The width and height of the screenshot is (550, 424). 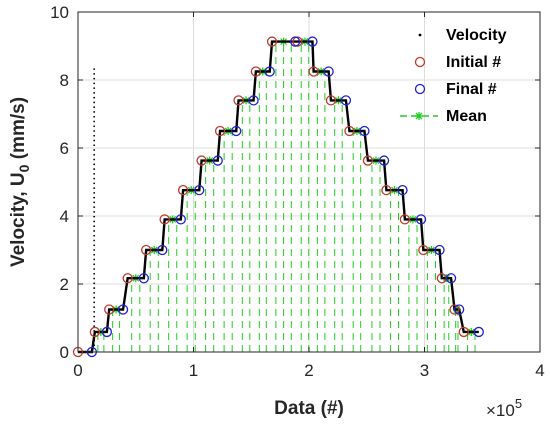 I want to click on y-axis-label-subscript: 0, so click(x=24, y=168).